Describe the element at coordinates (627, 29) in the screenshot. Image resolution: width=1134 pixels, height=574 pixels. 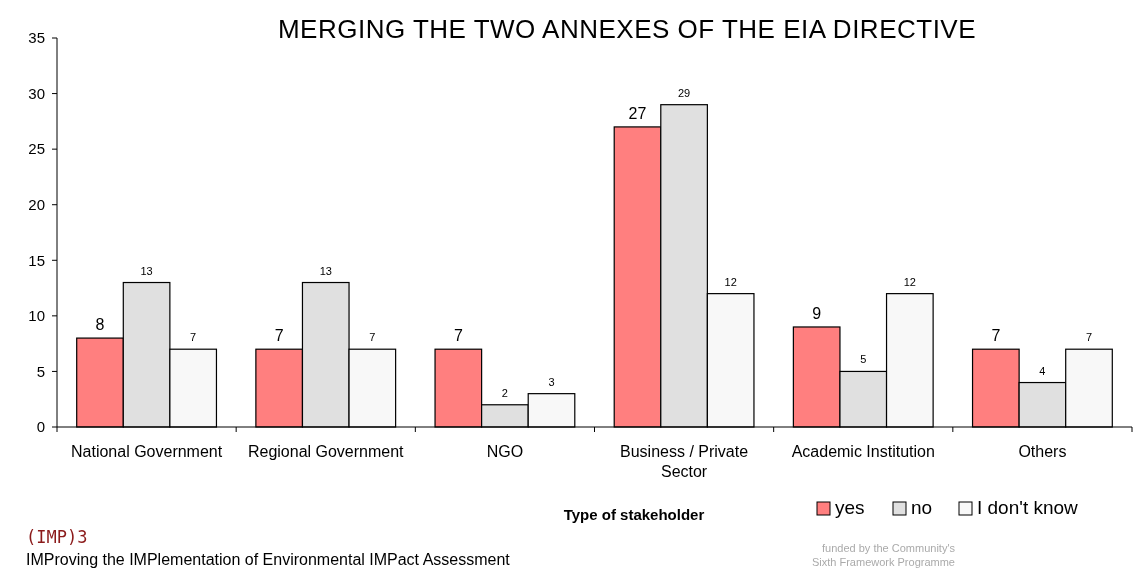
I see `chart-title: MERGING THE TWO ANNEXES OF THE EIA DIRECTIVE` at that location.